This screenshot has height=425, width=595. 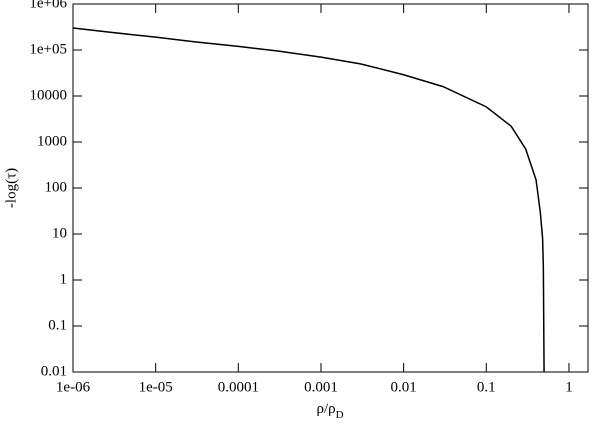 I want to click on y-axis-label: -log(τ), so click(x=11, y=188).